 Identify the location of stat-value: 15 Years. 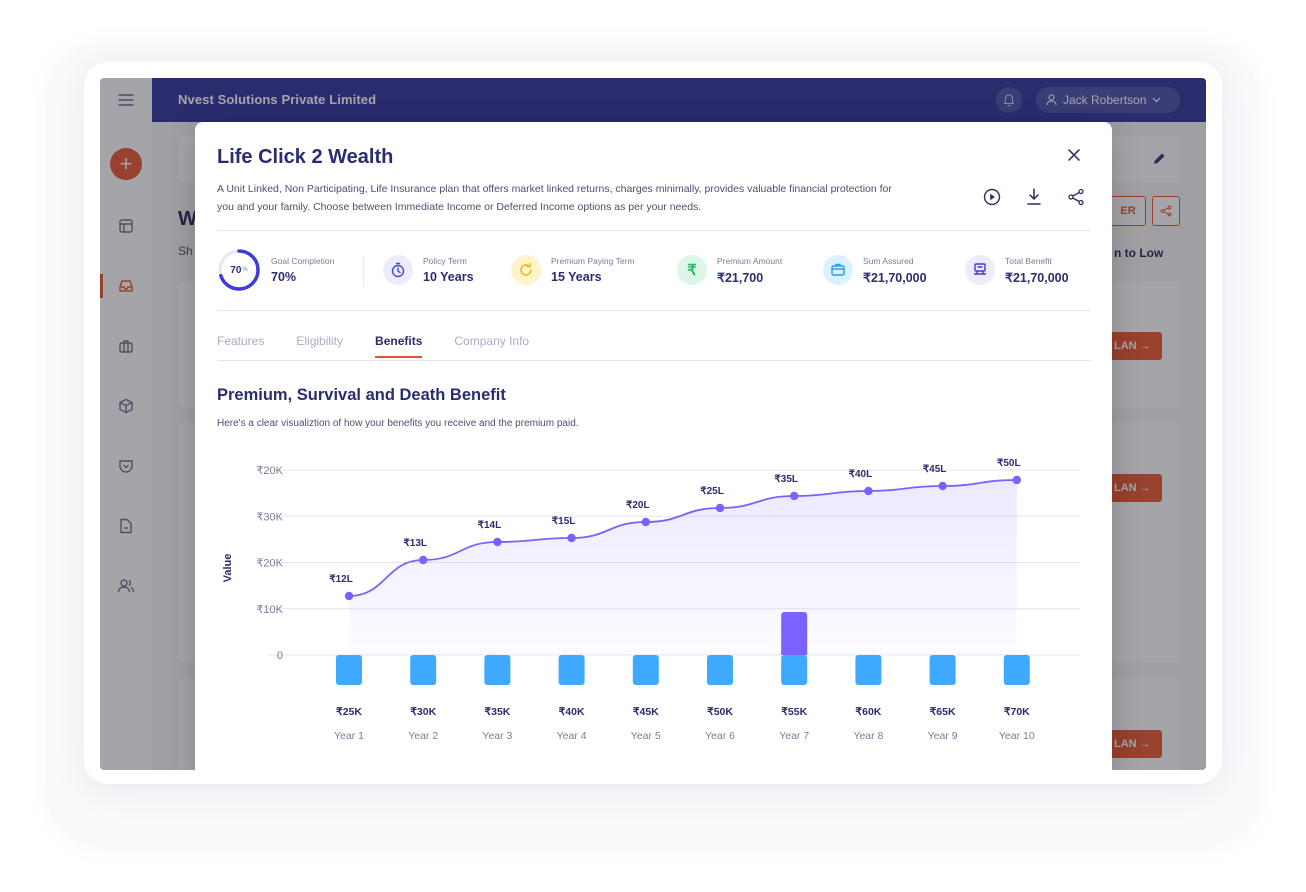
(576, 277).